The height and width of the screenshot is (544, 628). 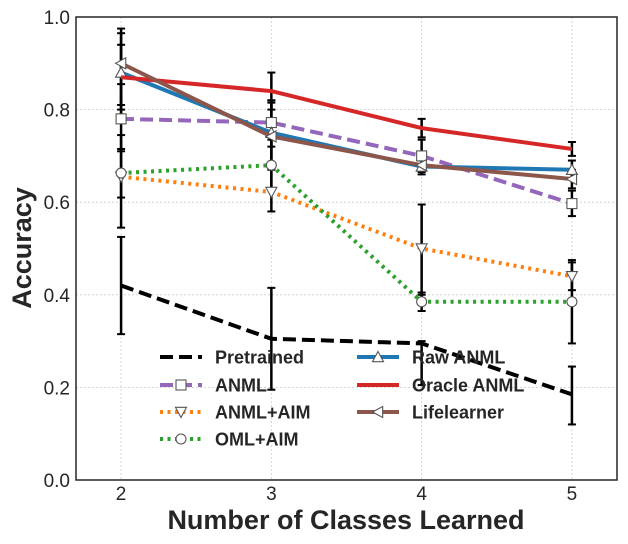 I want to click on x-tick-label: 2, so click(x=121, y=494).